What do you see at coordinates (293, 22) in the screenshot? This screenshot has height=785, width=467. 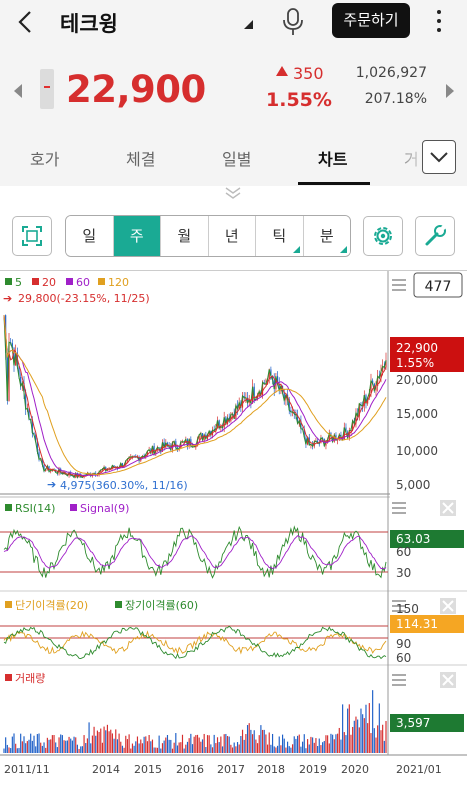 I see `microphone-icon` at bounding box center [293, 22].